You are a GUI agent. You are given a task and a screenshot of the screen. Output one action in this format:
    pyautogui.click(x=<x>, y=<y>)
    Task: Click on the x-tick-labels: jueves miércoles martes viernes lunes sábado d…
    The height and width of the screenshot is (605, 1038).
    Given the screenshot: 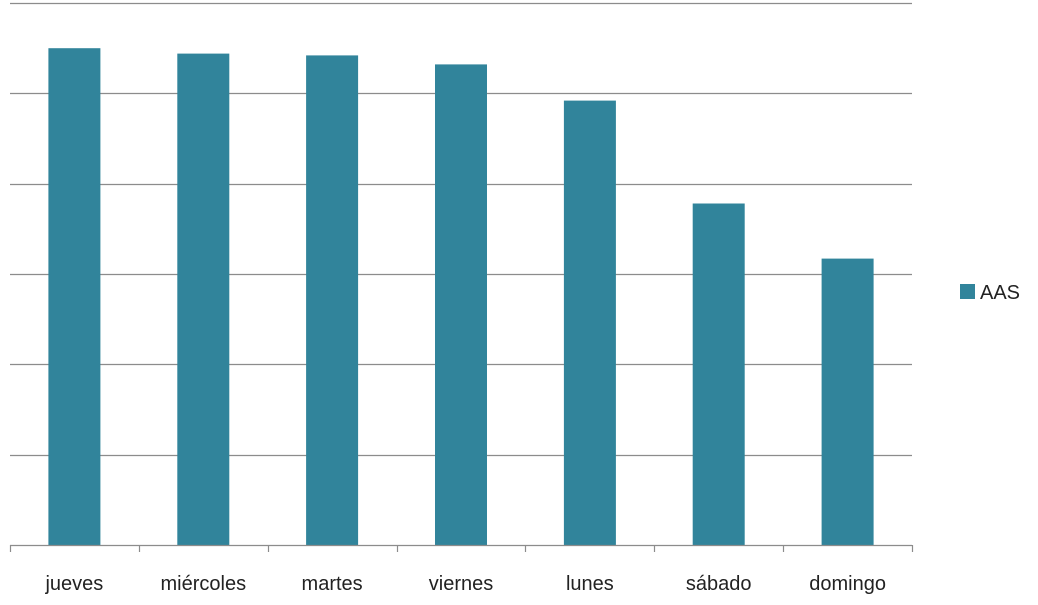 What is the action you would take?
    pyautogui.click(x=464, y=584)
    